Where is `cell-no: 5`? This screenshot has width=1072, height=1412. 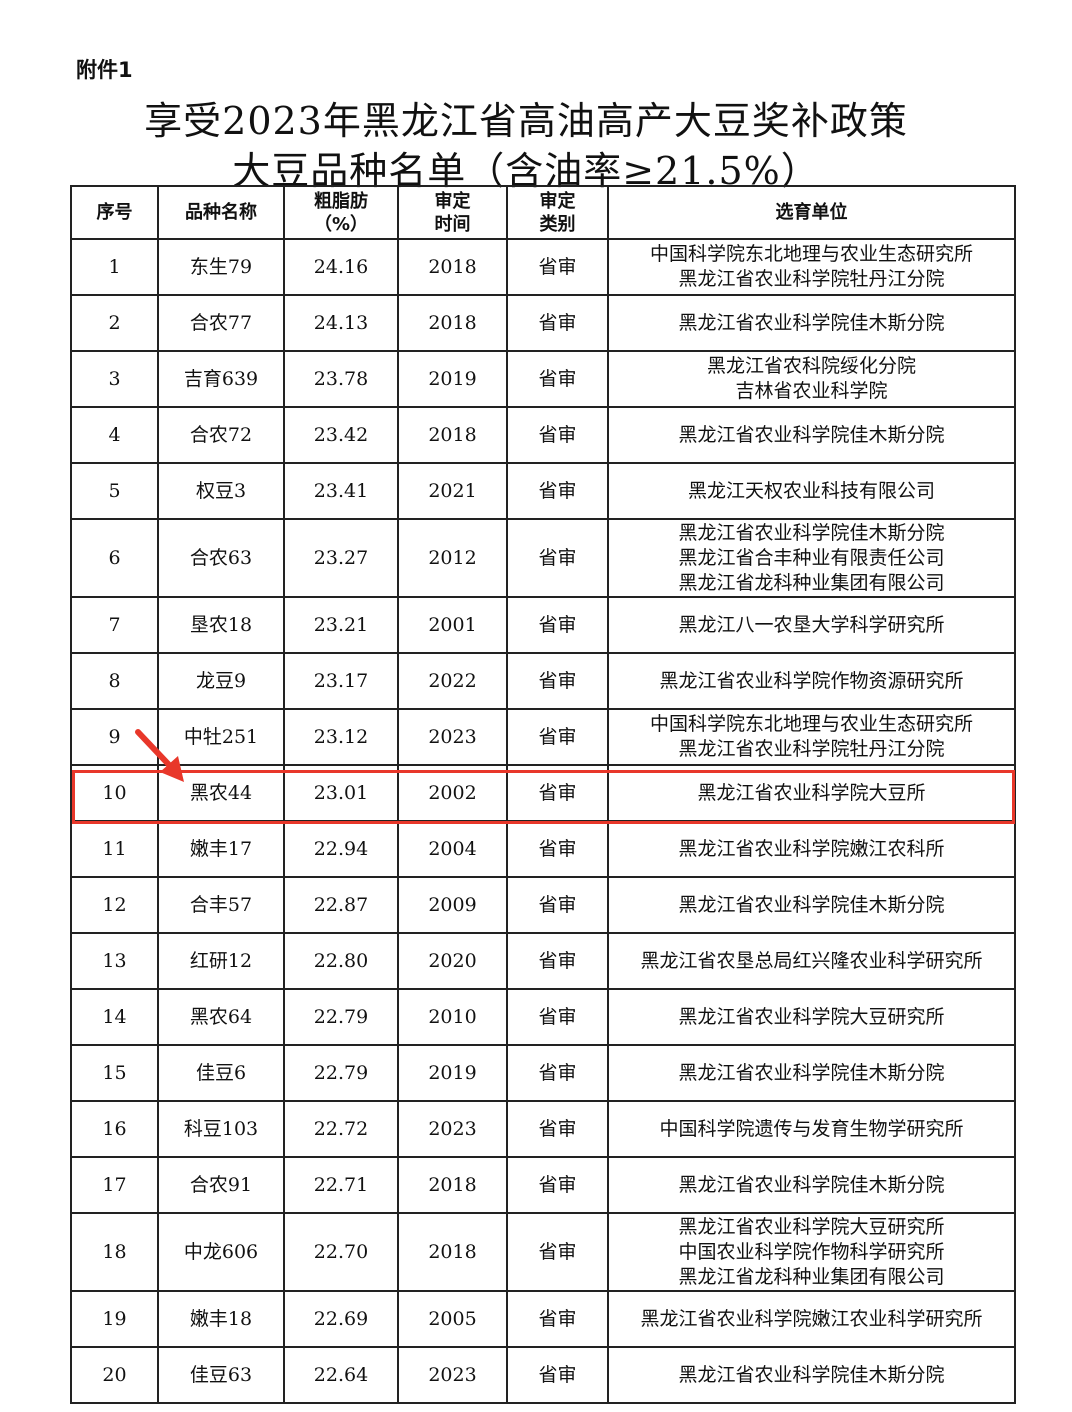
cell-no: 5 is located at coordinates (114, 491).